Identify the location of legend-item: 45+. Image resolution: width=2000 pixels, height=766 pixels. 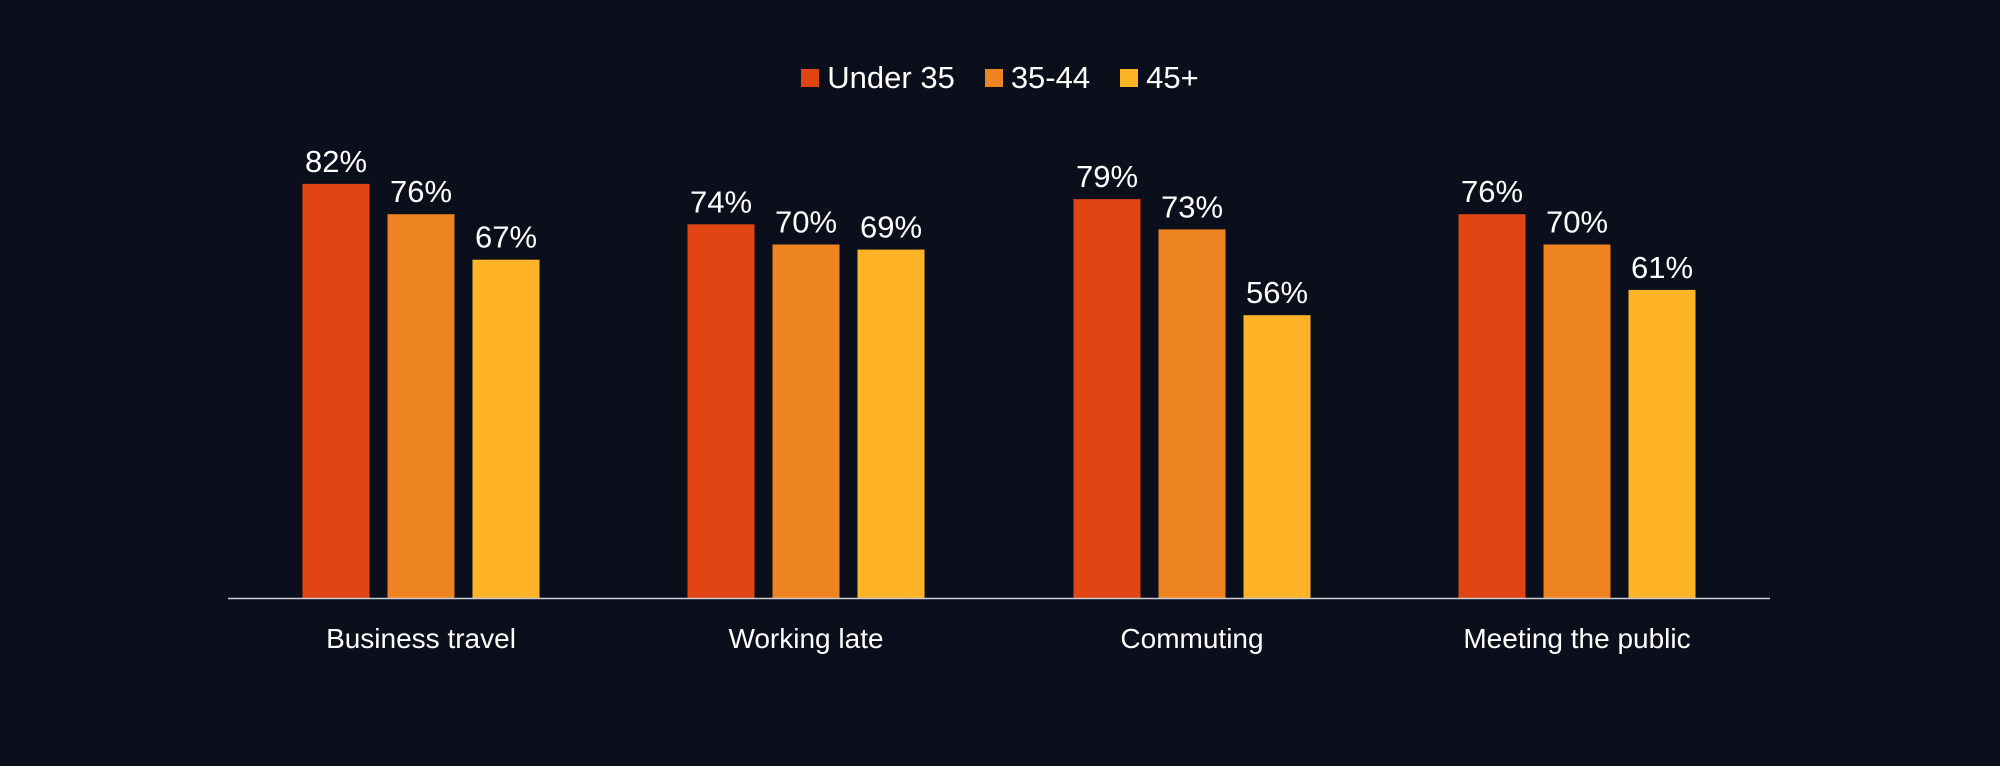
(1159, 77).